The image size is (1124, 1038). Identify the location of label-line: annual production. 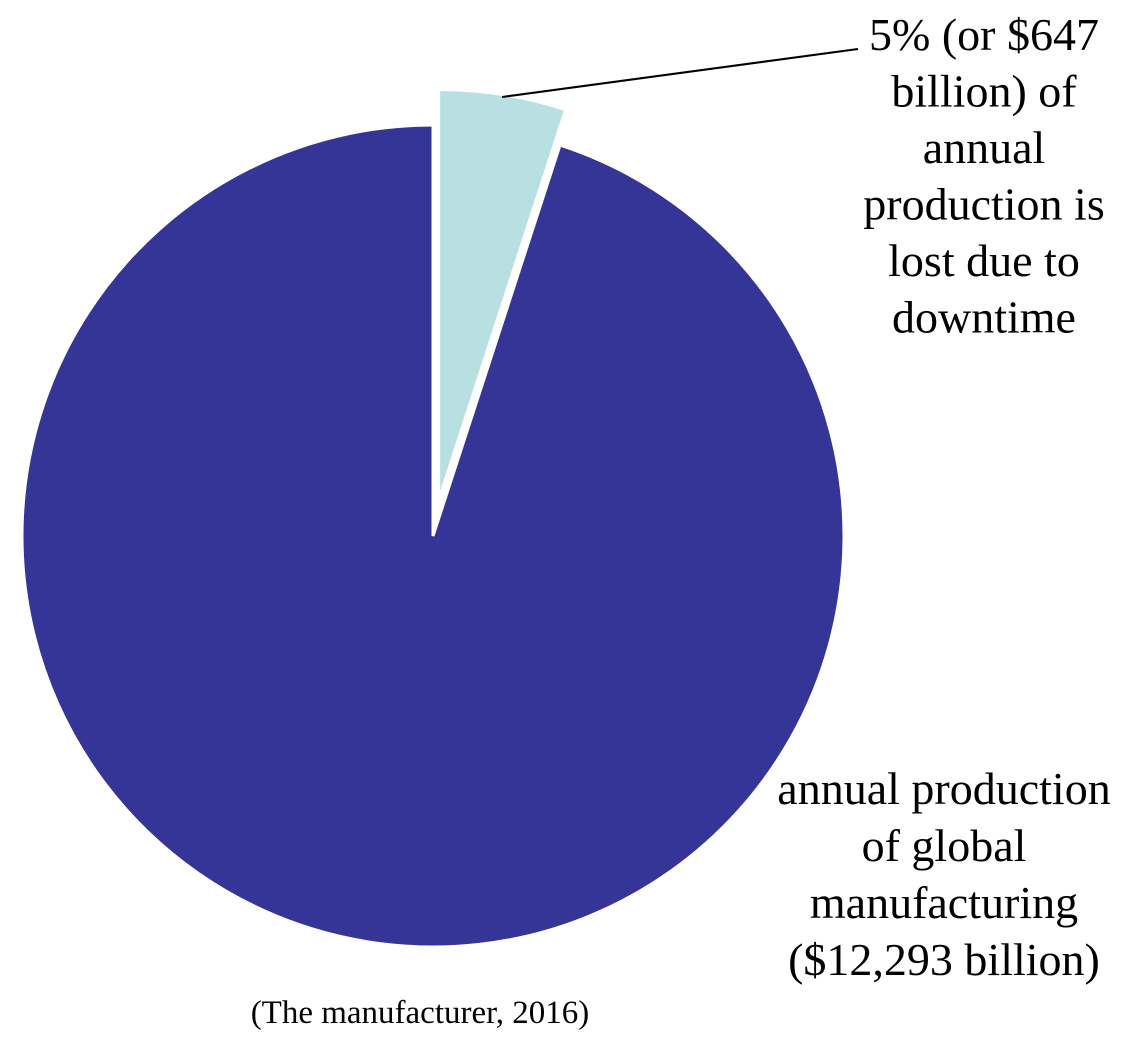
(943, 788).